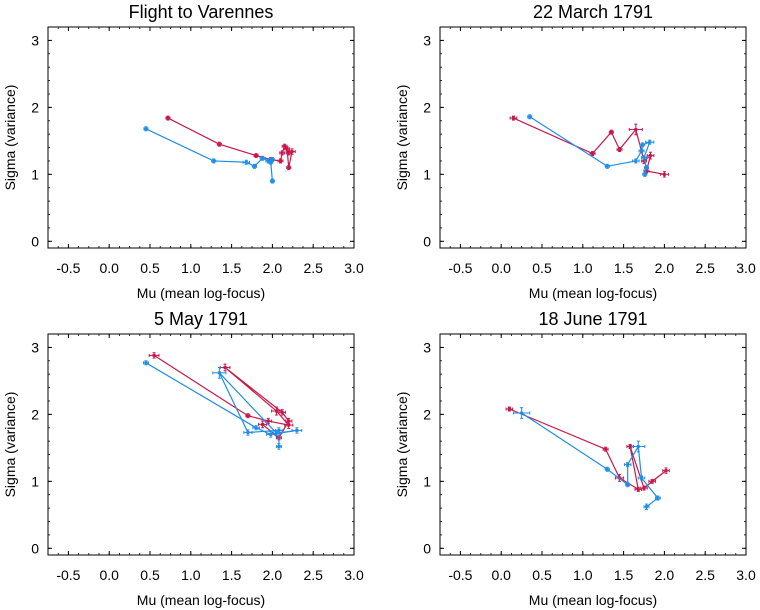 This screenshot has height=610, width=760. I want to click on chart-title: 22 March 1791, so click(593, 12).